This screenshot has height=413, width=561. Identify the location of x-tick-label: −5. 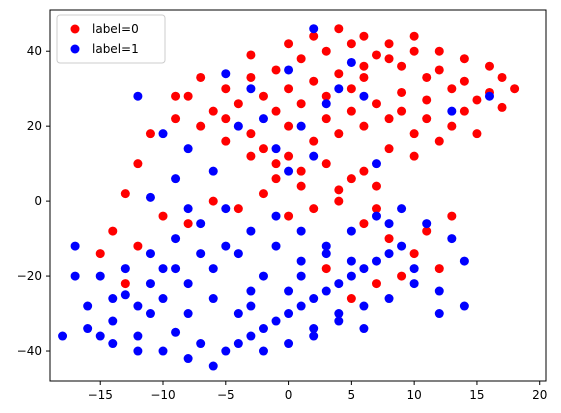
(226, 395).